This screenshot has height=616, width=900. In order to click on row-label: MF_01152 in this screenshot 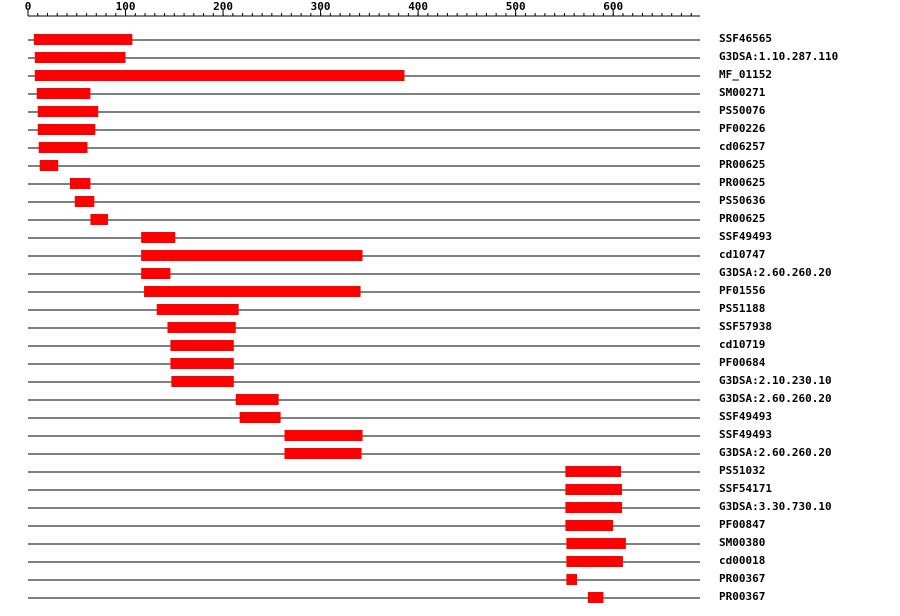, I will do `click(745, 74)`.